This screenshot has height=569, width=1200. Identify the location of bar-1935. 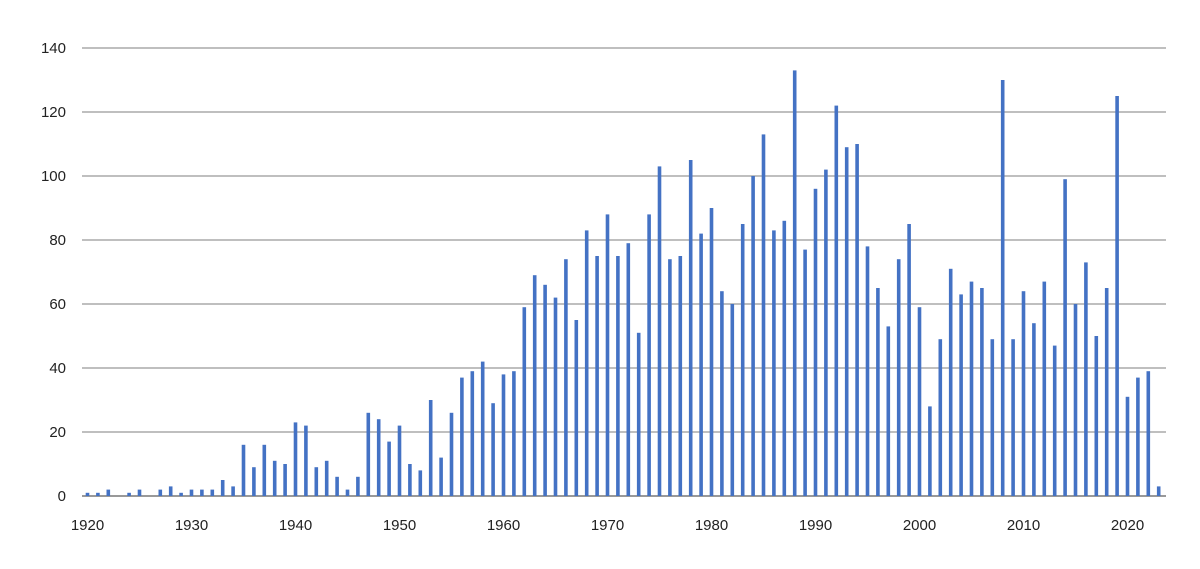
(243, 470).